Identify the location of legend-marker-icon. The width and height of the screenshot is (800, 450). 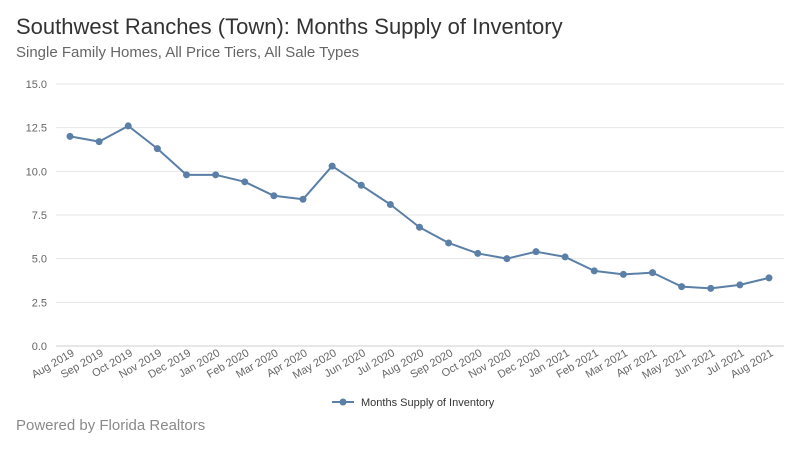
(343, 402).